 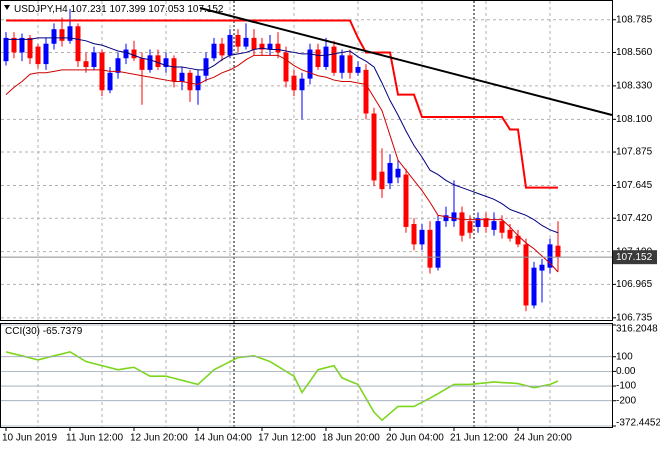 I want to click on price-box-label: 107.152, so click(x=634, y=257).